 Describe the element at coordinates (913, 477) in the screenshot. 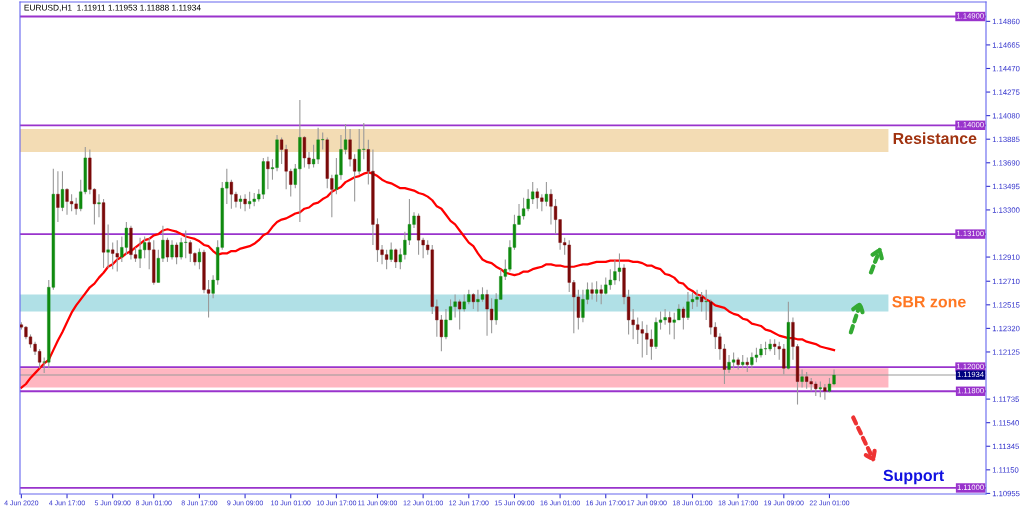

I see `text: Support` at that location.